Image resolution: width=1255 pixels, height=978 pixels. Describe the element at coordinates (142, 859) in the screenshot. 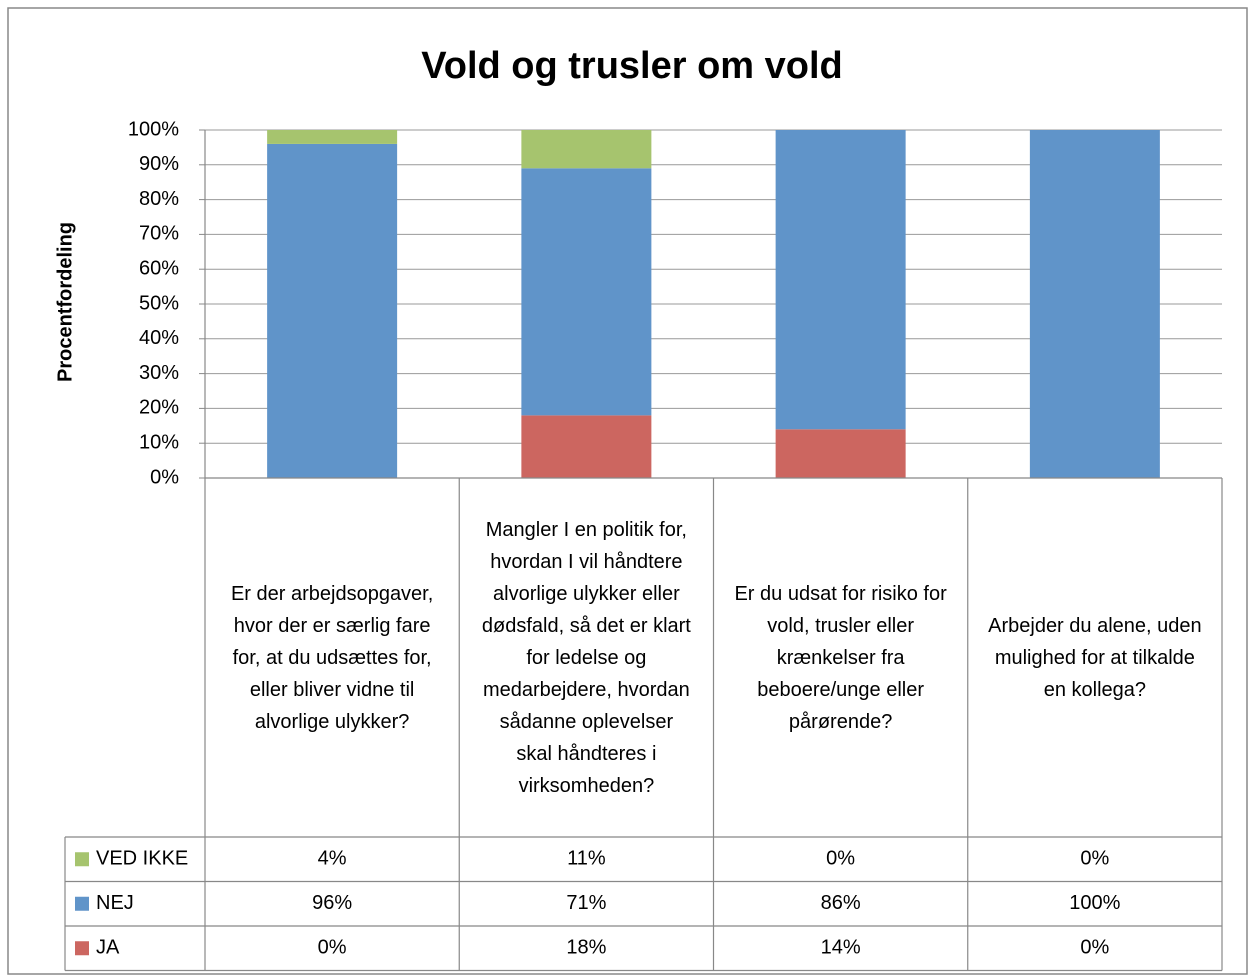

I see `legend-label: VED IKKE` at that location.